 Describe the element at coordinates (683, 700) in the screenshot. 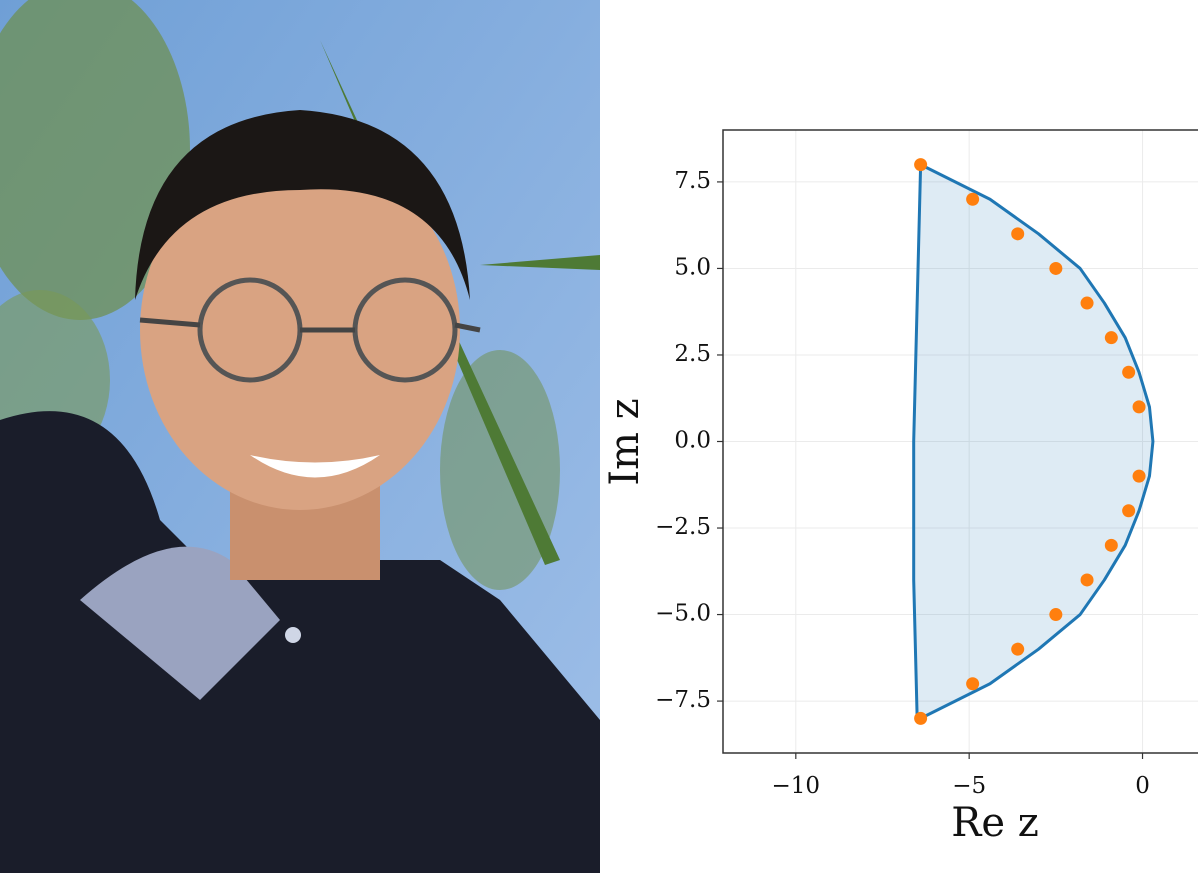

I see `y-tick-label: −7.5` at that location.